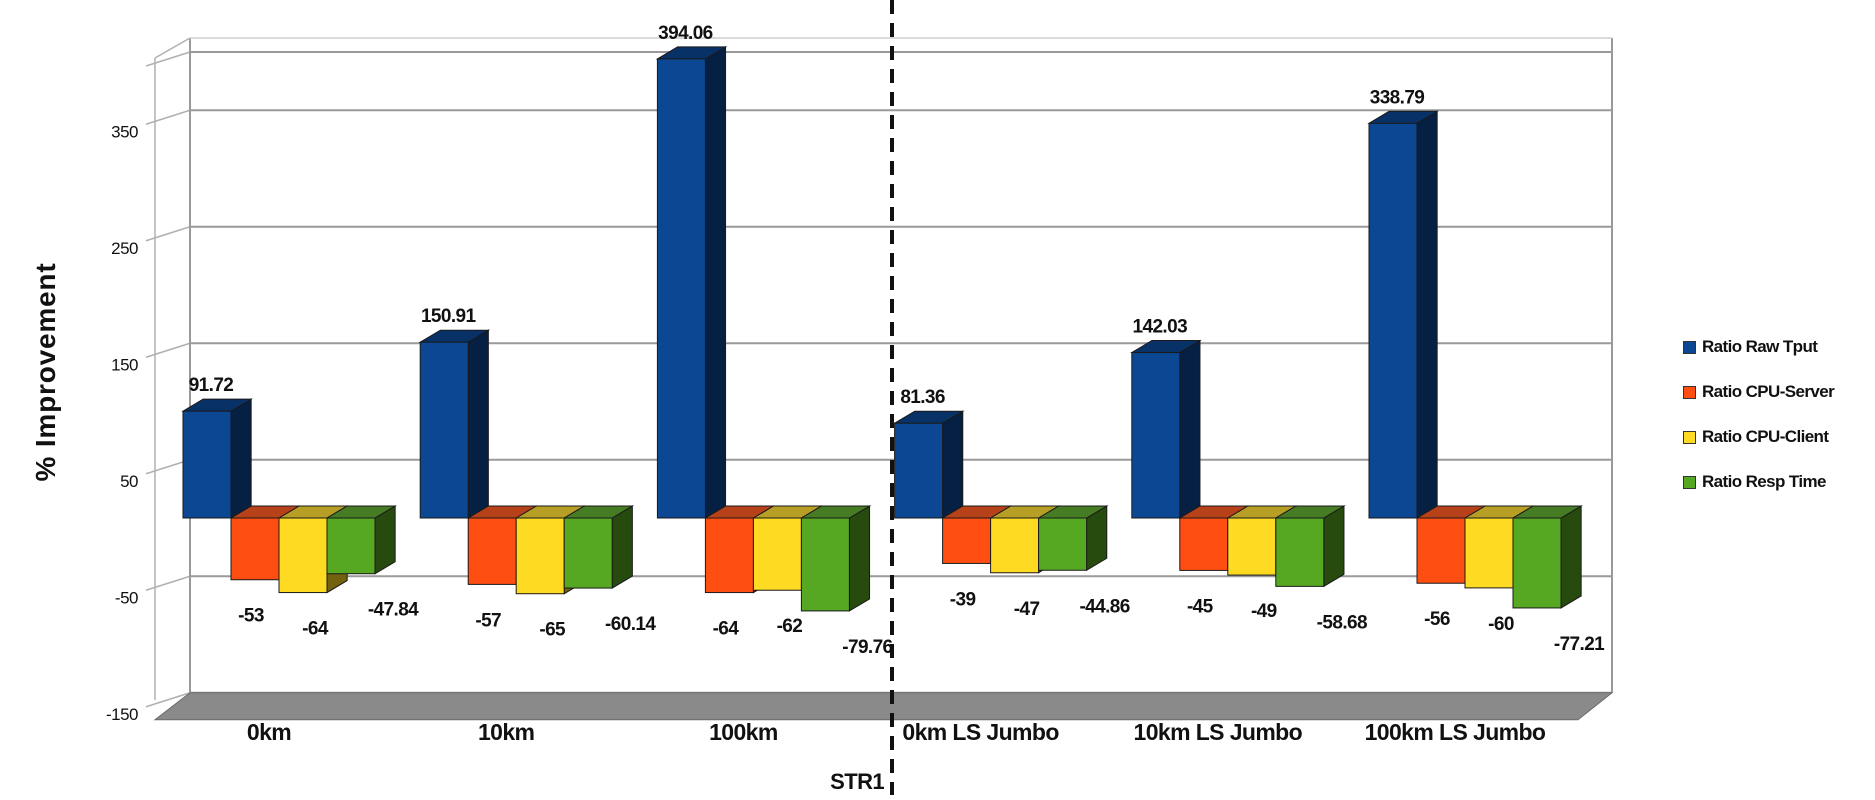  What do you see at coordinates (124, 131) in the screenshot?
I see `y-tick-label: 350` at bounding box center [124, 131].